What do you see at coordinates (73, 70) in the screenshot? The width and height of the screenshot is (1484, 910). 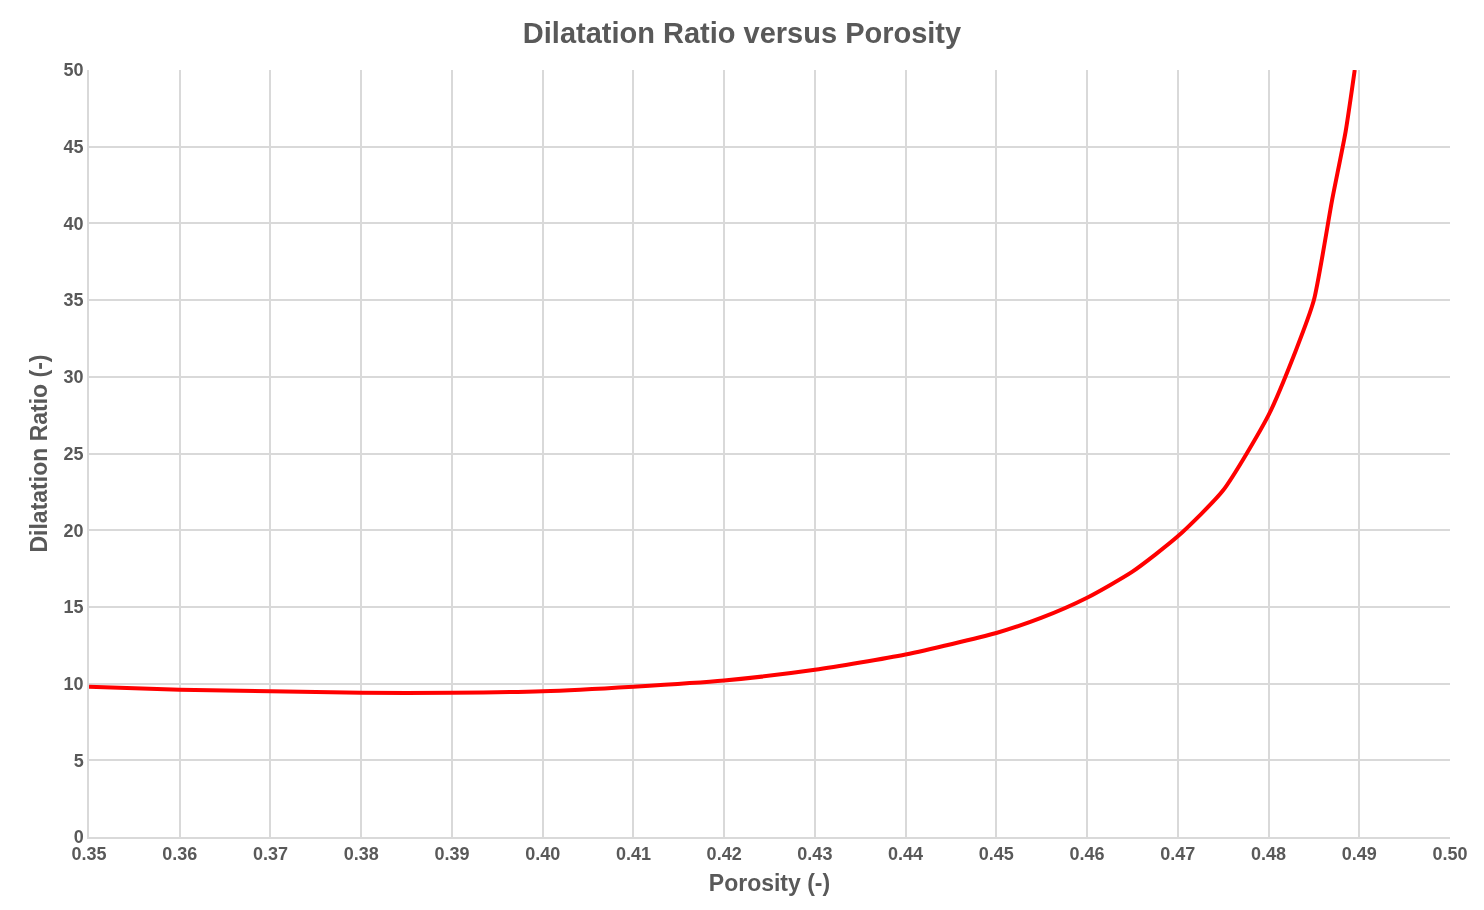 I see `y-tick-label: 50` at bounding box center [73, 70].